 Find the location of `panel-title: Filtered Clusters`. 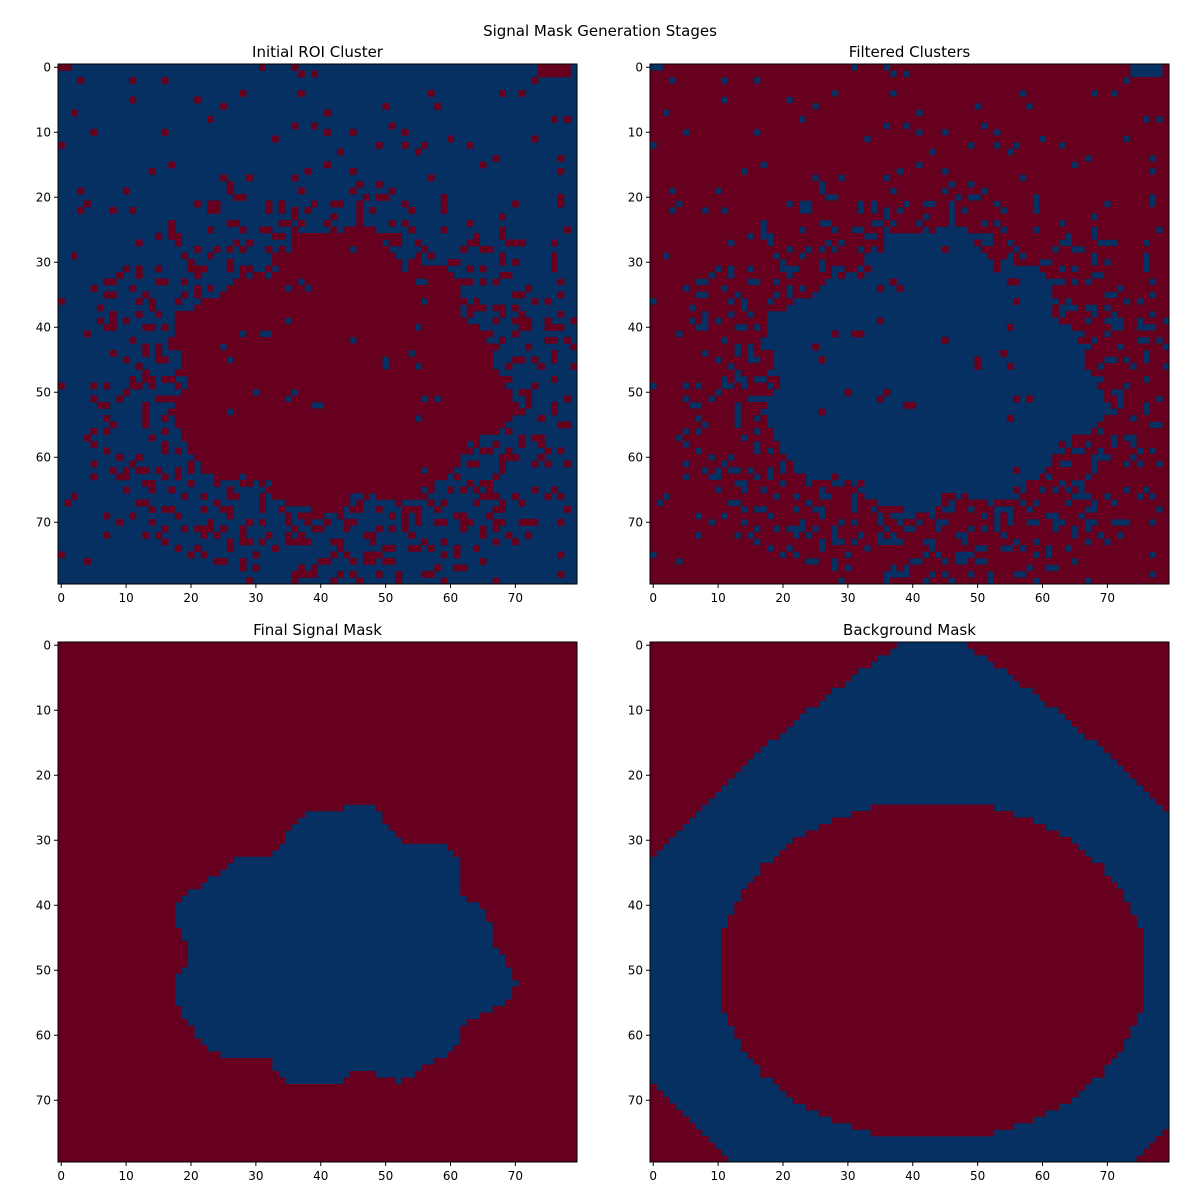

panel-title: Filtered Clusters is located at coordinates (910, 52).